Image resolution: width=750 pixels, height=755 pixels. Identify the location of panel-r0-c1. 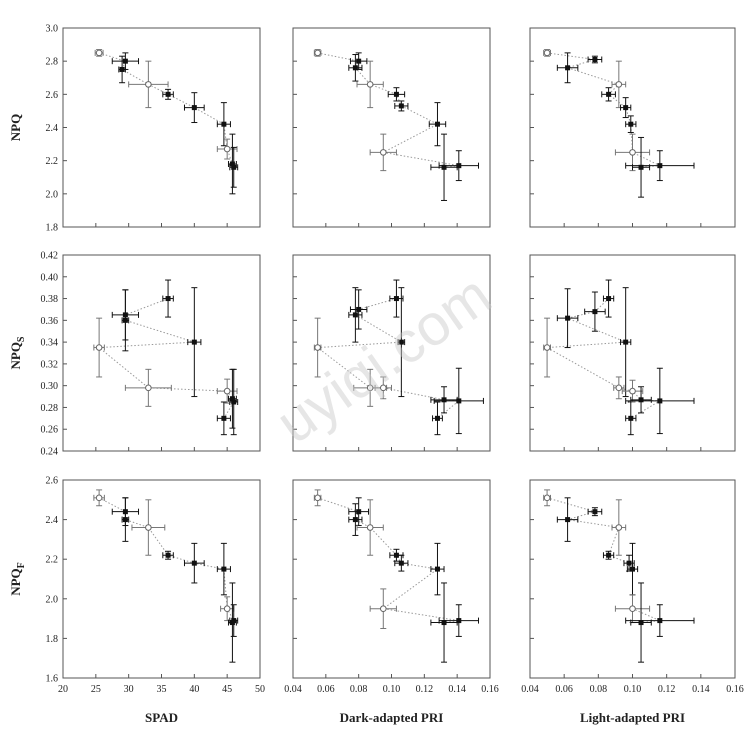
(391, 127).